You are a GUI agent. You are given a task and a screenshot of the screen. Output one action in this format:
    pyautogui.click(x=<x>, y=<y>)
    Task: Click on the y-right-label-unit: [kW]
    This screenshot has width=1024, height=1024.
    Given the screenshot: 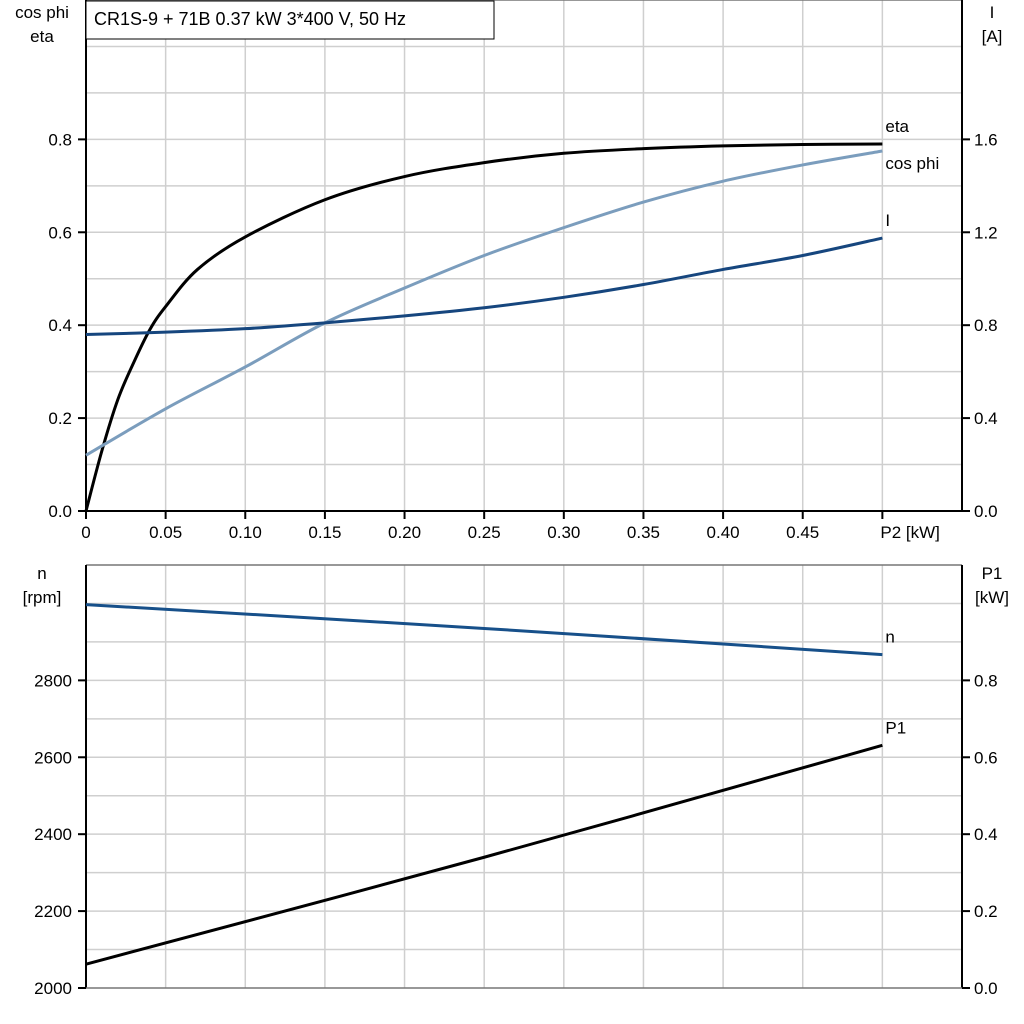 What is the action you would take?
    pyautogui.click(x=992, y=597)
    